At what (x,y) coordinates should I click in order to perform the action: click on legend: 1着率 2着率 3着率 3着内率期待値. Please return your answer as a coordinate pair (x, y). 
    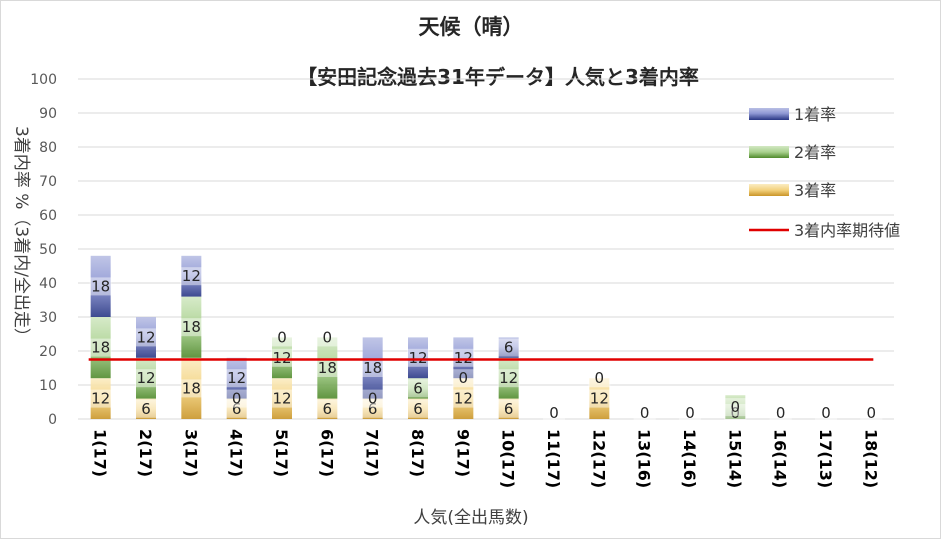
    Looking at the image, I should click on (824, 172).